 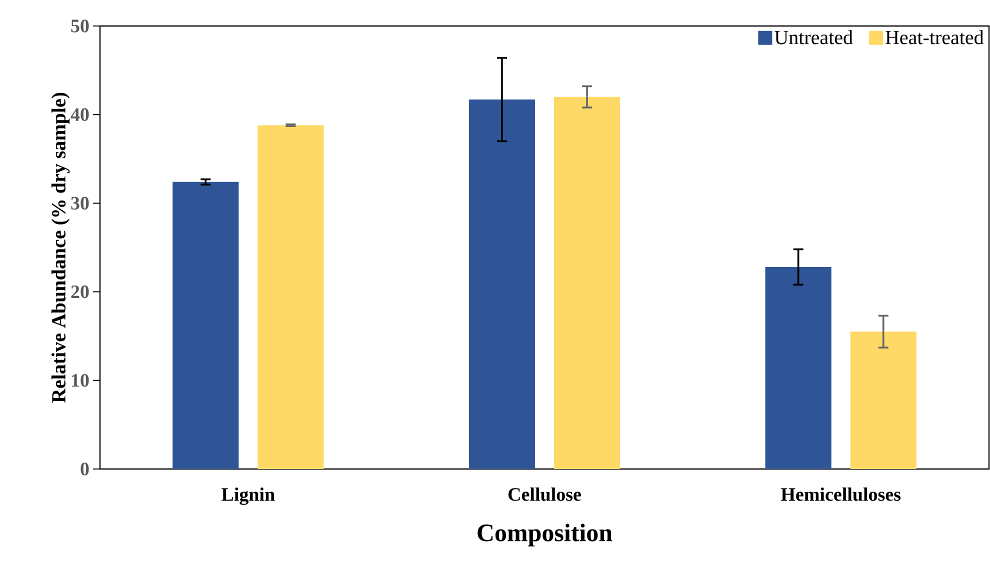 I want to click on y-axis-title: Relative Abundance (% dry sample), so click(x=60, y=247).